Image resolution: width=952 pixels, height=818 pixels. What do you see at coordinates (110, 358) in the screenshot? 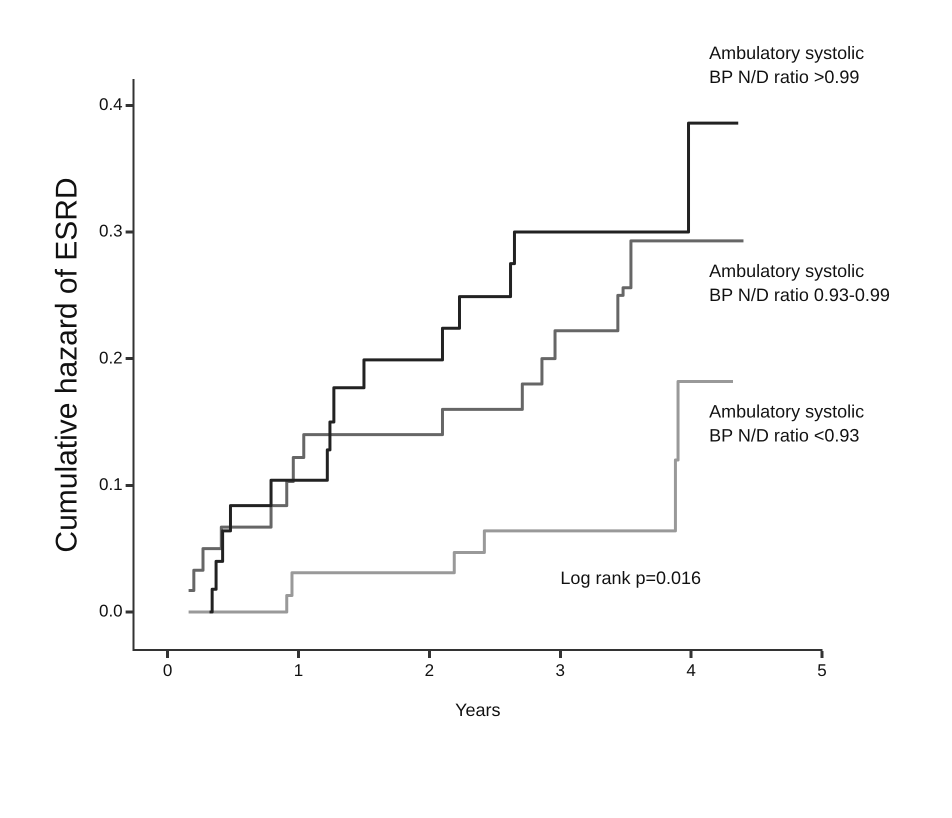
I see `y-tick-label: 0.2` at bounding box center [110, 358].